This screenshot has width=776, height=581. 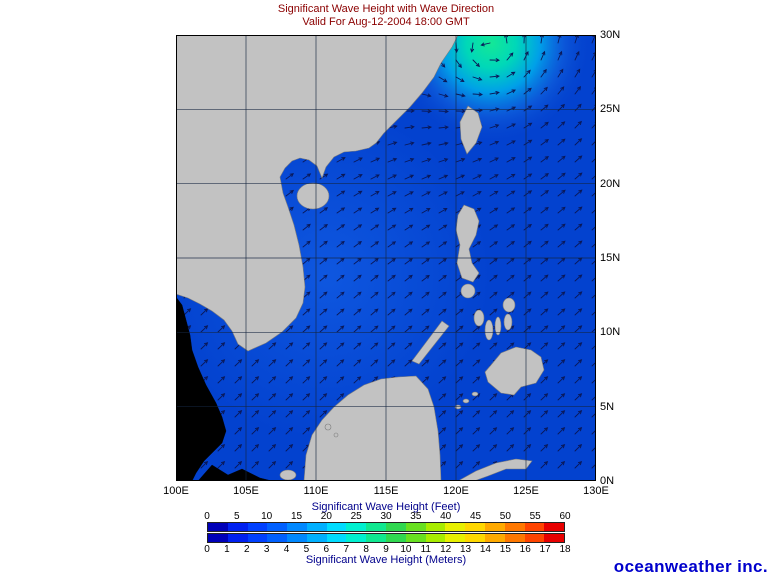 I want to click on longitude-label: 125E, so click(x=526, y=491).